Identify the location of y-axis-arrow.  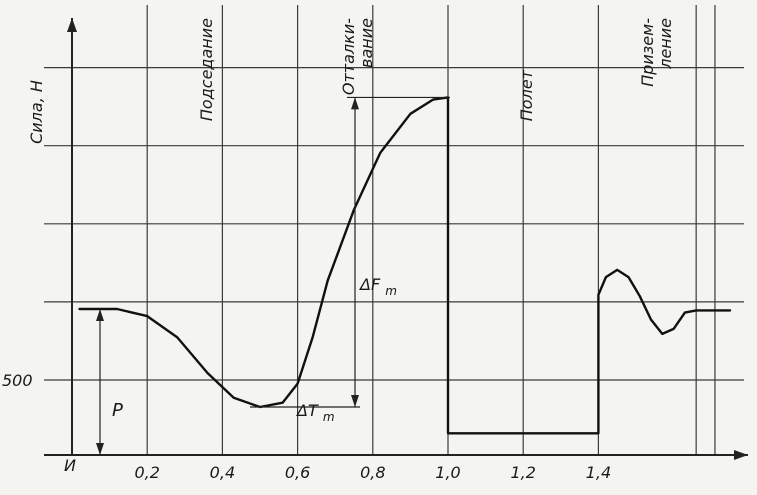
(72, 25).